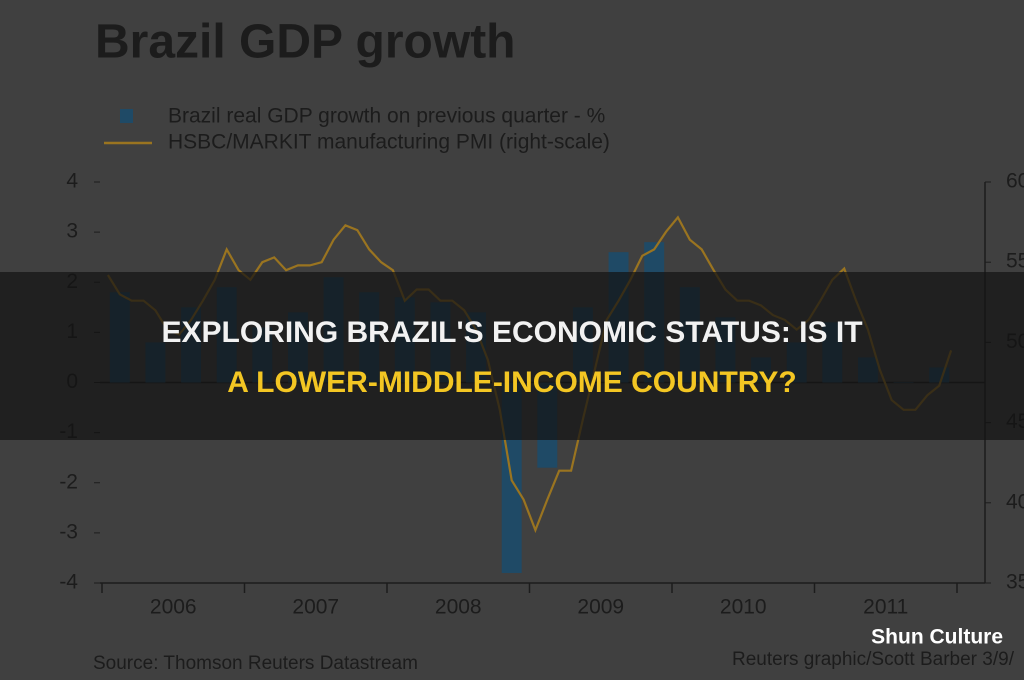 The width and height of the screenshot is (1024, 680). Describe the element at coordinates (126, 116) in the screenshot. I see `legend-swatch-bar` at that location.